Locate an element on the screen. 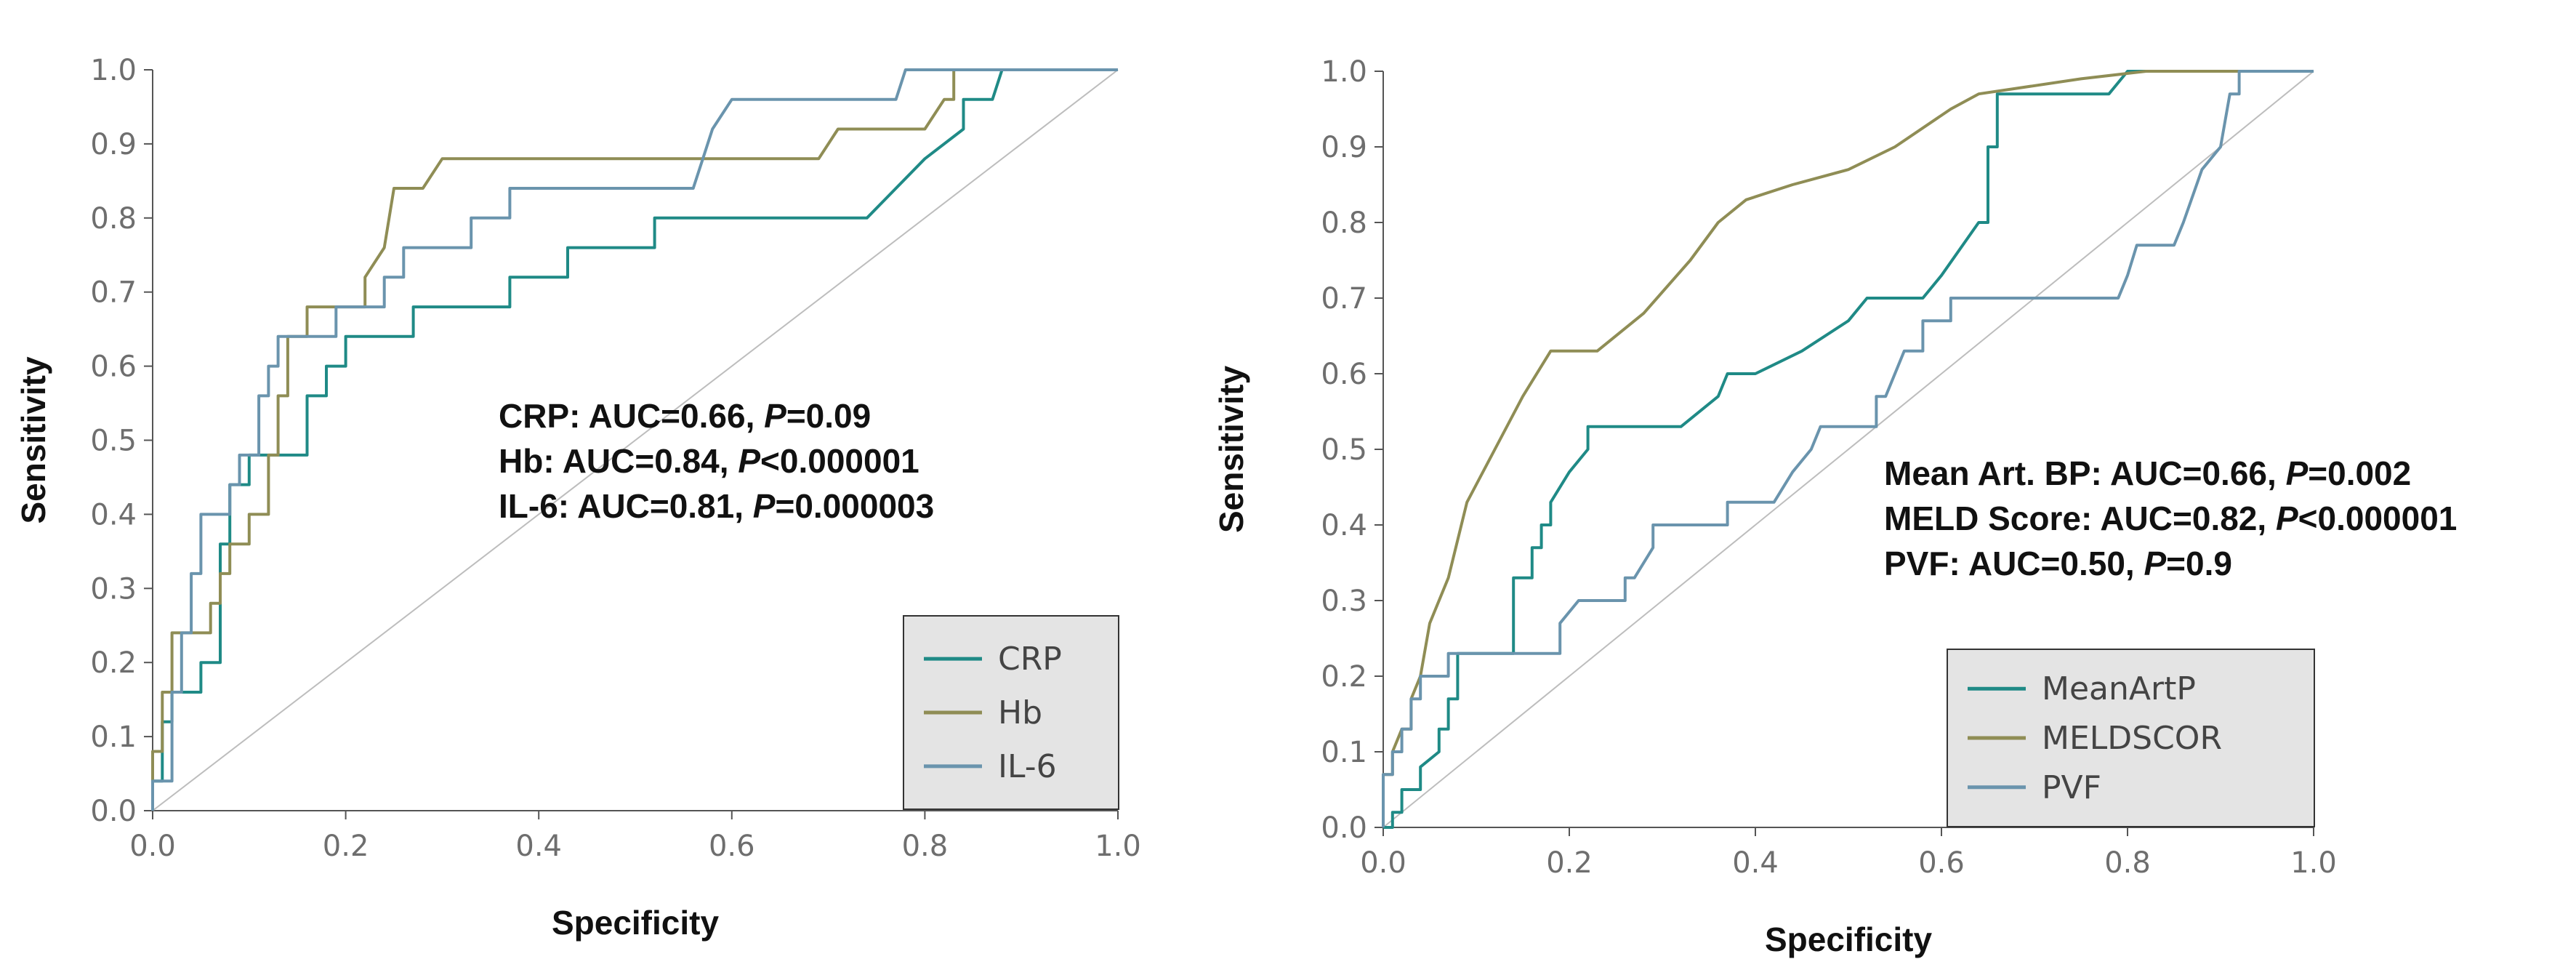 The height and width of the screenshot is (975, 2576). auc-annotation: MELD Score: AUC=0.82, P<0.000001 is located at coordinates (2170, 518).